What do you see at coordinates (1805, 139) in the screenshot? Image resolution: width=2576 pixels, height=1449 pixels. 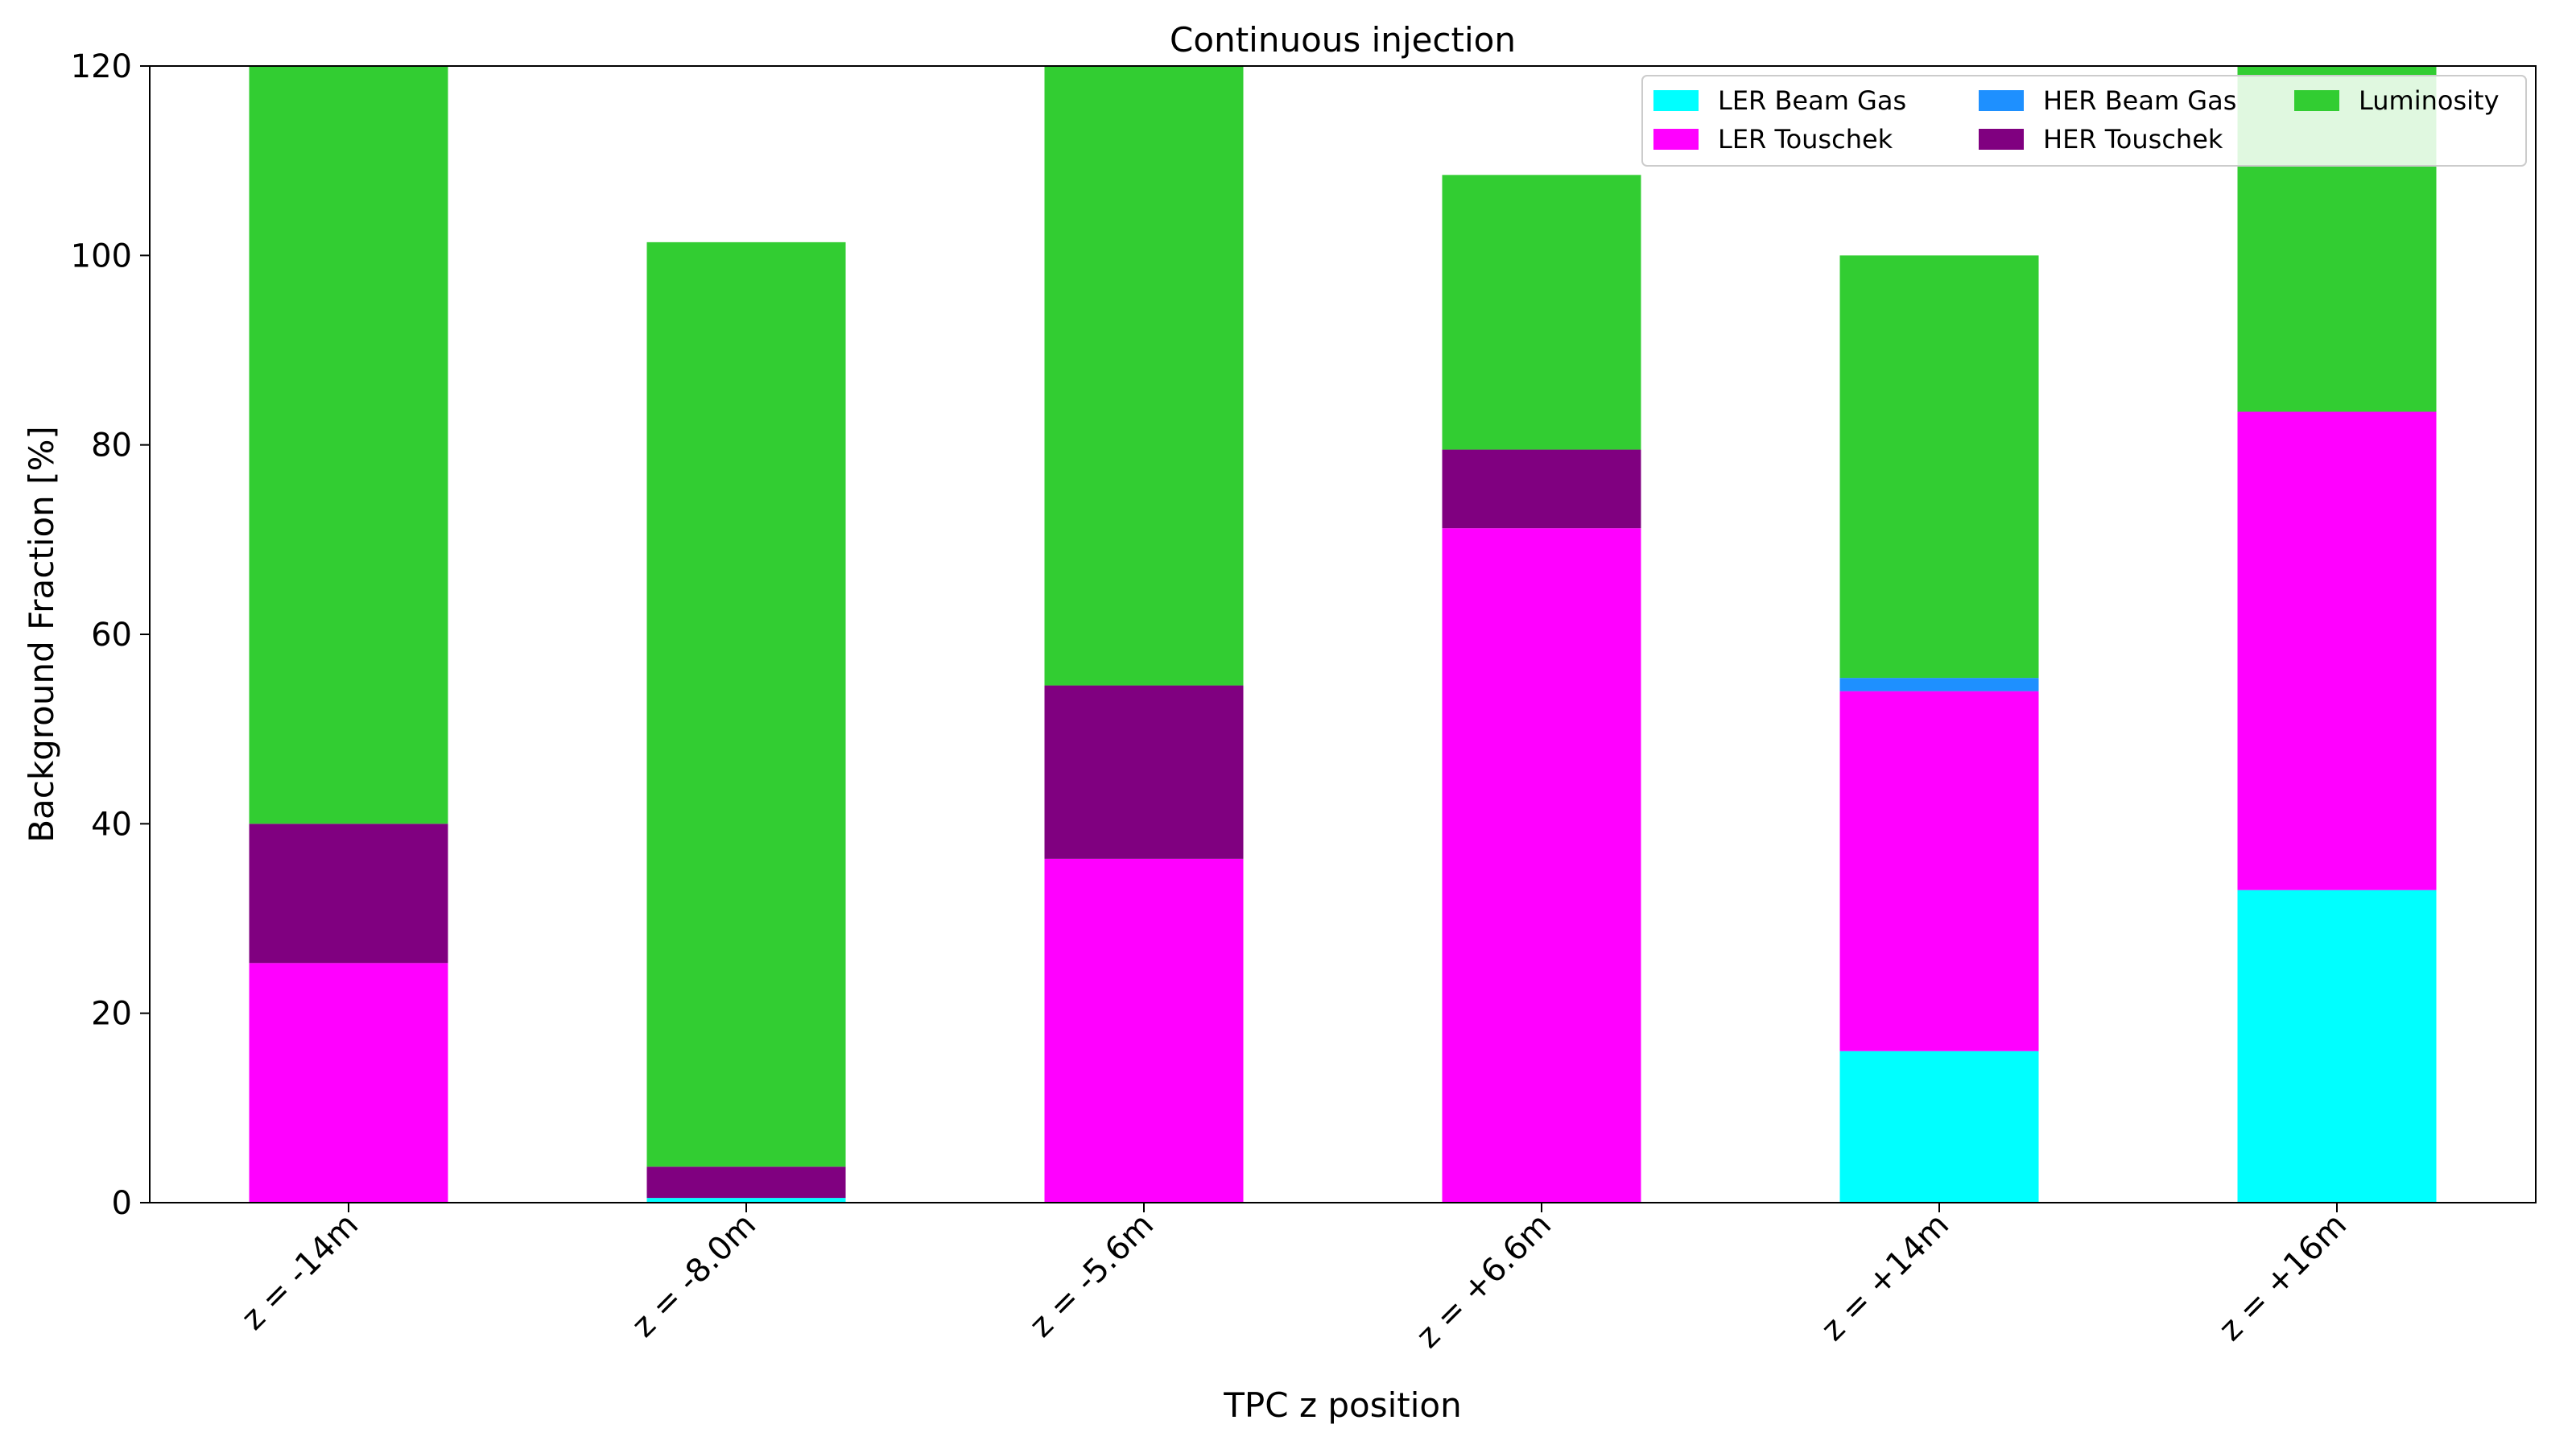 I see `legend-label: LER Touschek` at bounding box center [1805, 139].